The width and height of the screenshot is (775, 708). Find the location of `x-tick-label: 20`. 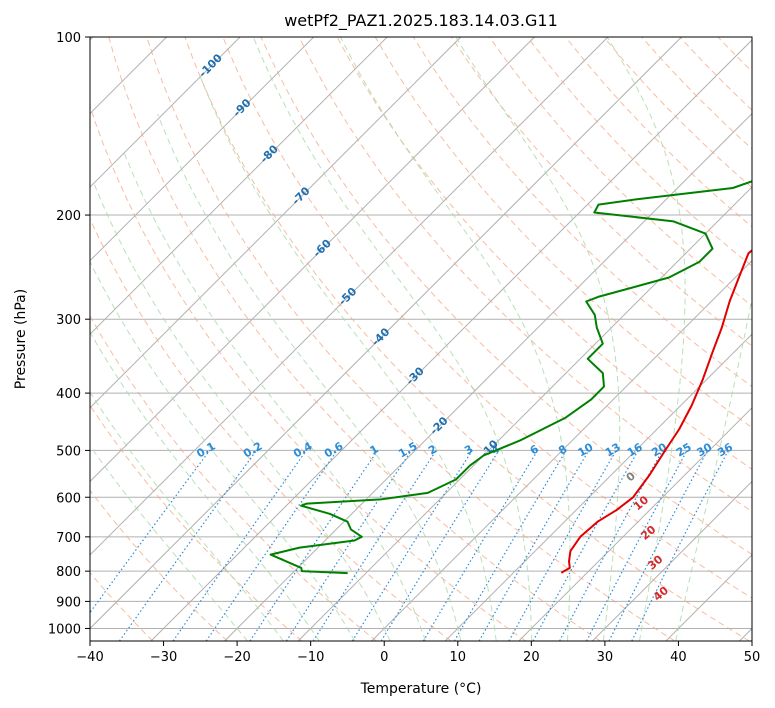

x-tick-label: 20 is located at coordinates (531, 657).